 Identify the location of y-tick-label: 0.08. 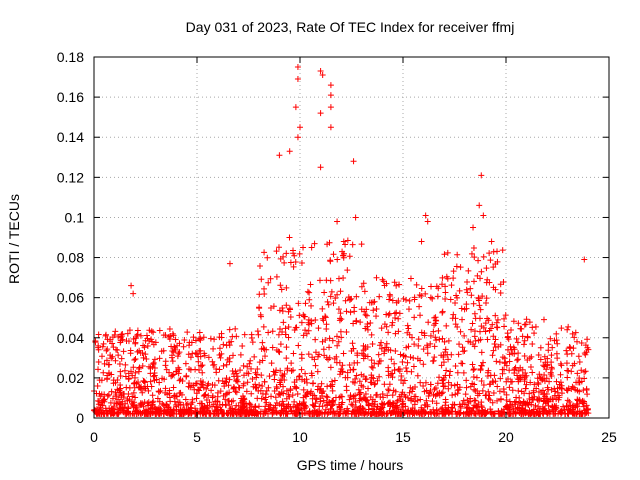
(70, 258).